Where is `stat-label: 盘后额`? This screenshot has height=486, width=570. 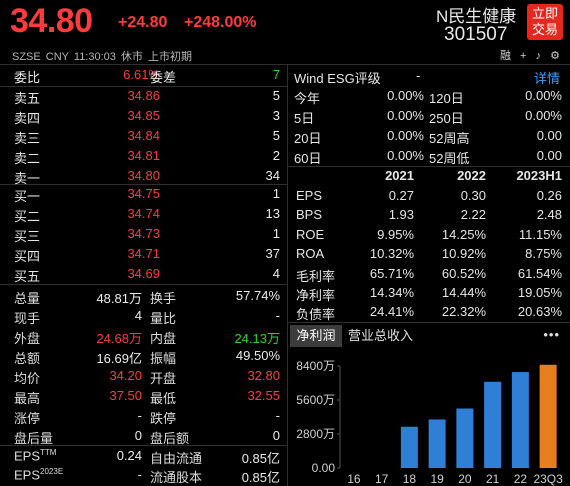 stat-label: 盘后额 is located at coordinates (170, 438).